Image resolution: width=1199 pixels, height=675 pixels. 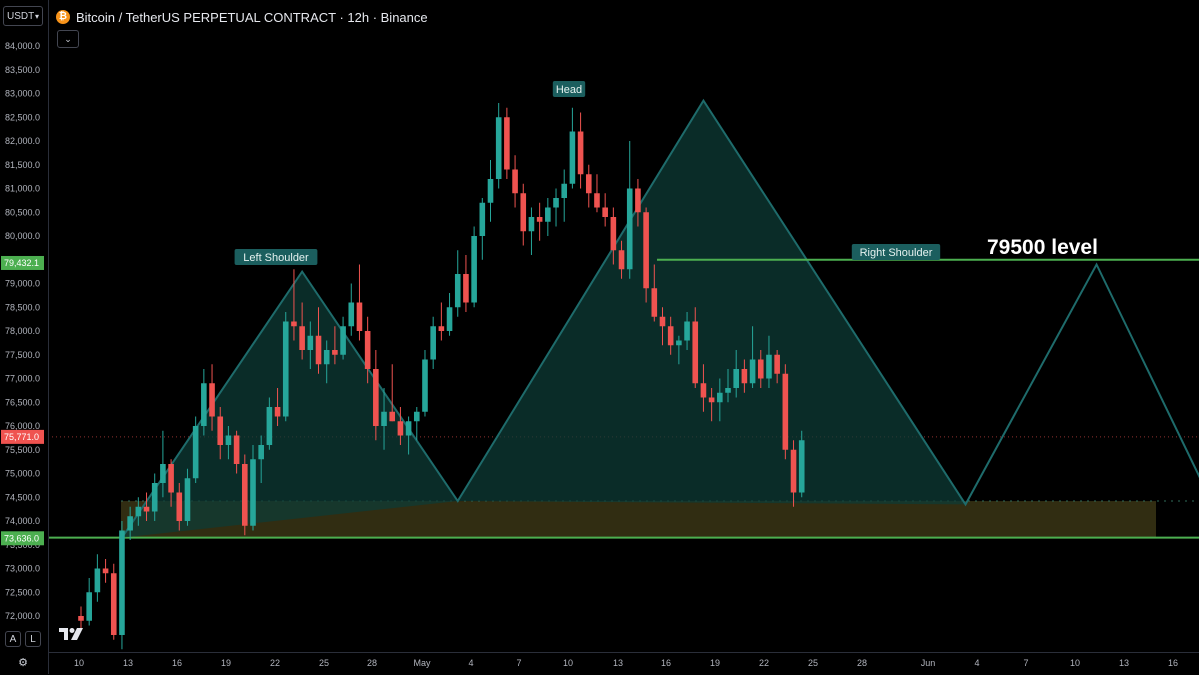 I want to click on price-tag-label: 79,432.1, so click(x=21, y=263).